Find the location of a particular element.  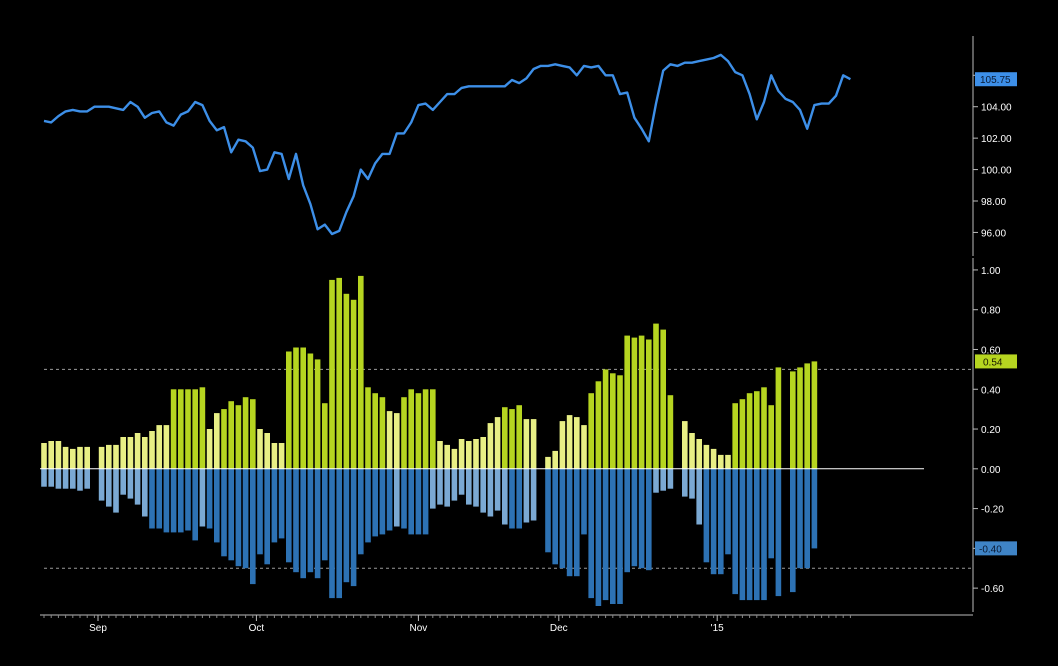

negative-last-value-label: -0.40 is located at coordinates (990, 549).